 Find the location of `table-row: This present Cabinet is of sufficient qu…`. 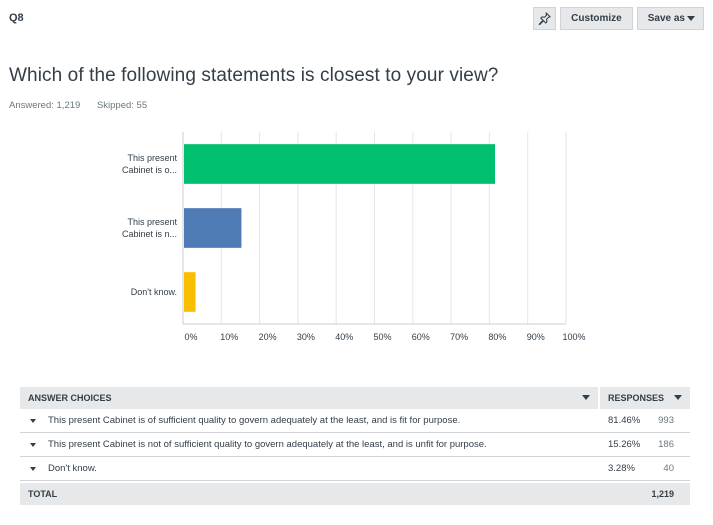

table-row: This present Cabinet is of sufficient qu… is located at coordinates (355, 421).